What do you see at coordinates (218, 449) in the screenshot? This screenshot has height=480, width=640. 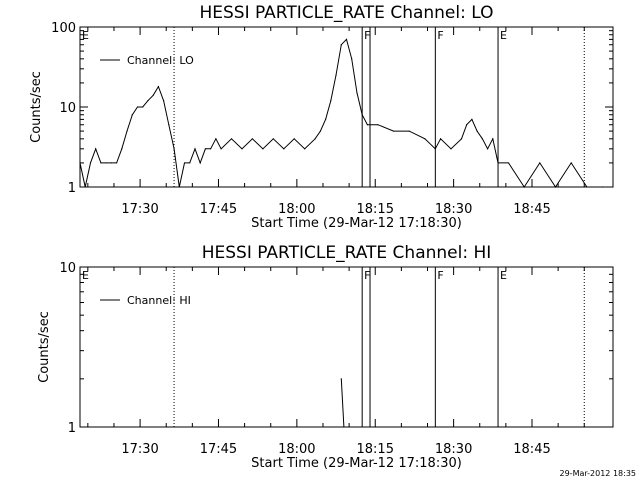 I see `x-tick-label: 17:45` at bounding box center [218, 449].